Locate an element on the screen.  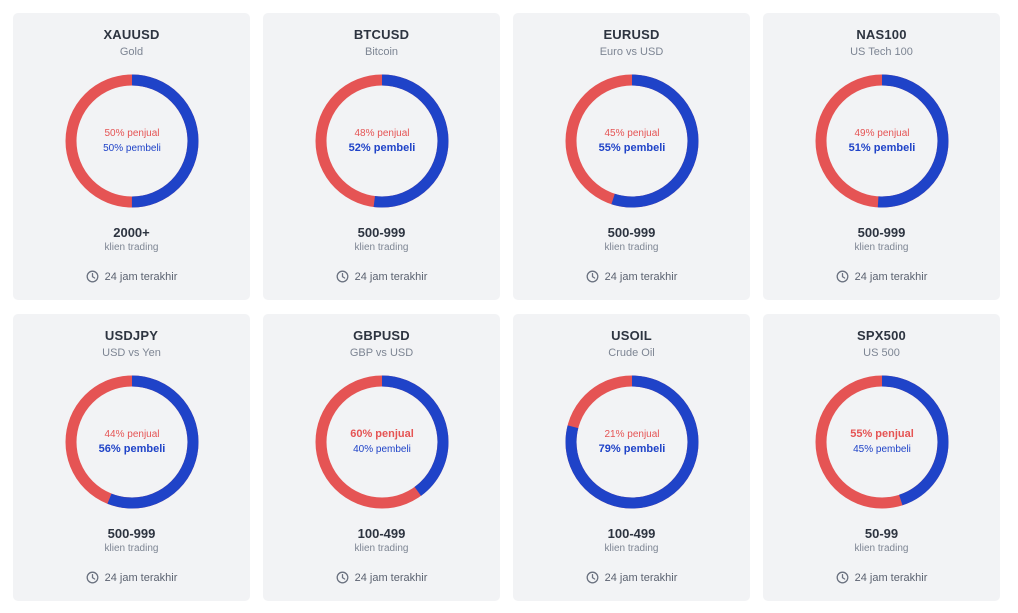
sentiment-donut: 49% penjual 51% pembeli is located at coordinates (882, 141).